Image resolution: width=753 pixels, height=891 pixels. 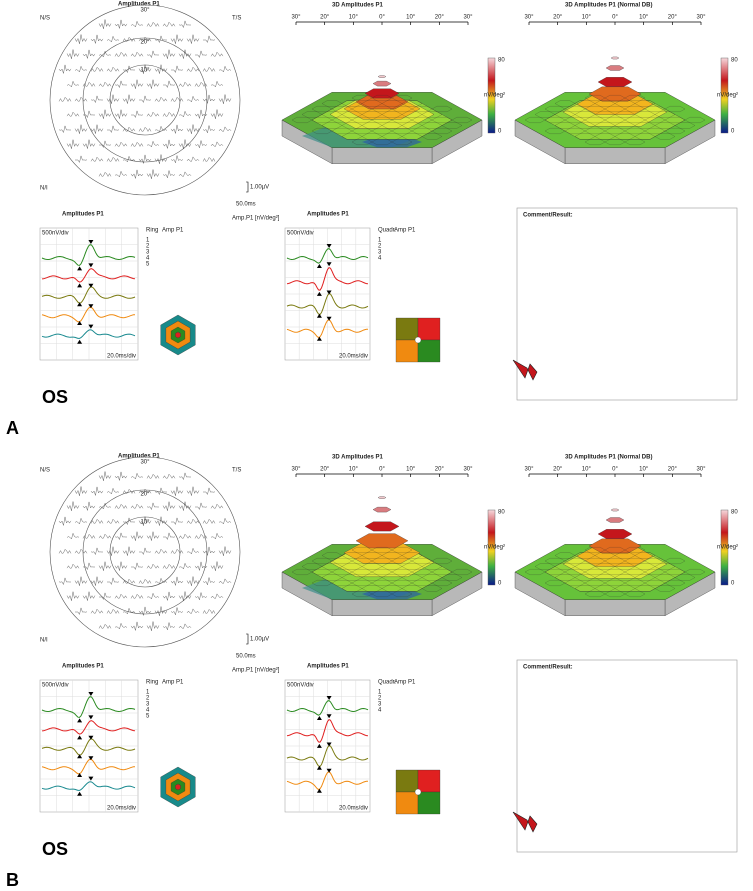 What do you see at coordinates (328, 215) in the screenshot?
I see `traces-title: Amplitudes P1` at bounding box center [328, 215].